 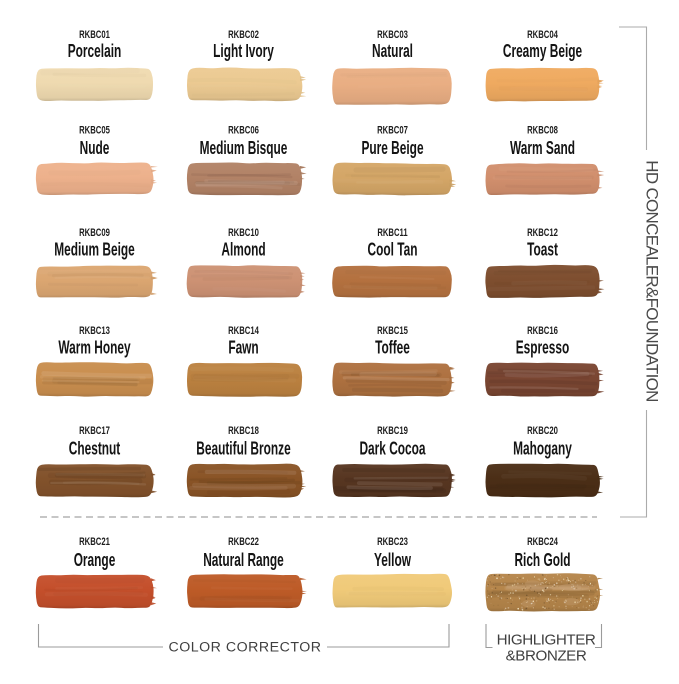 I want to click on svg-text: RKBC09, so click(x=94, y=233).